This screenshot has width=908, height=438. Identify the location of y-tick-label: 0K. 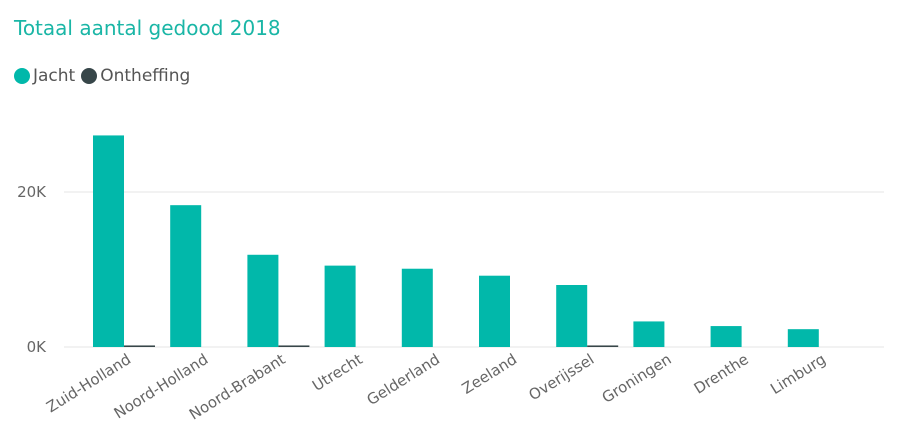
(37, 347).